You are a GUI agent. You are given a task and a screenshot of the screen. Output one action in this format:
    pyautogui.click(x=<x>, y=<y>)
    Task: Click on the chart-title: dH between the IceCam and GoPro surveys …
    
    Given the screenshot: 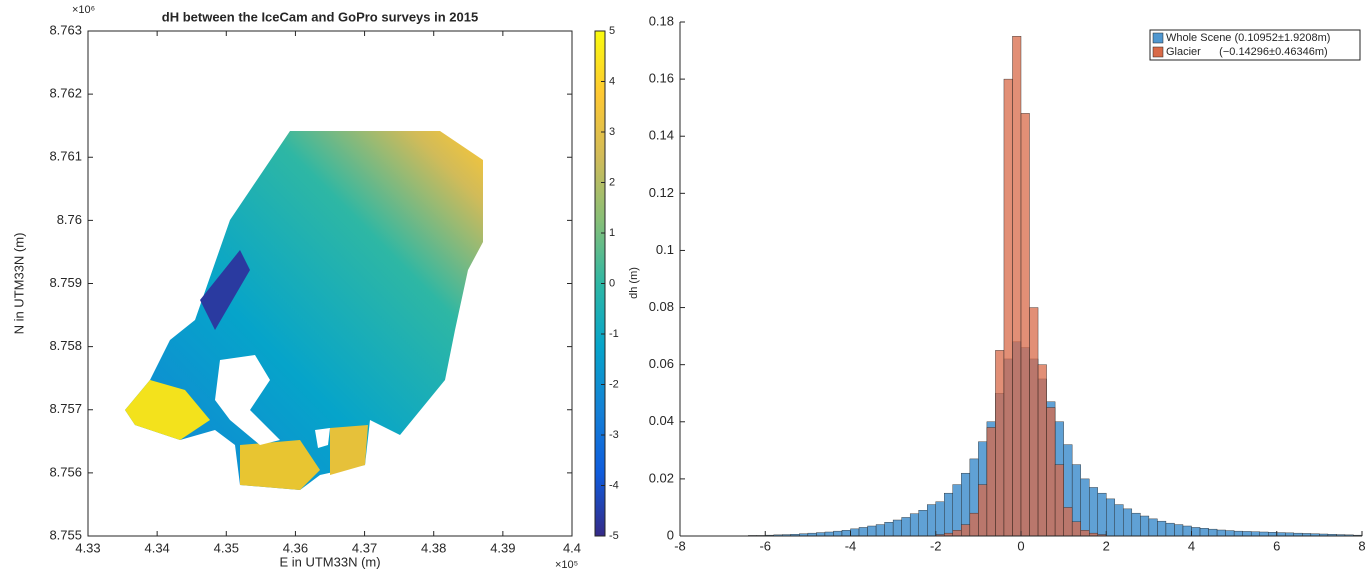 What is the action you would take?
    pyautogui.click(x=320, y=16)
    